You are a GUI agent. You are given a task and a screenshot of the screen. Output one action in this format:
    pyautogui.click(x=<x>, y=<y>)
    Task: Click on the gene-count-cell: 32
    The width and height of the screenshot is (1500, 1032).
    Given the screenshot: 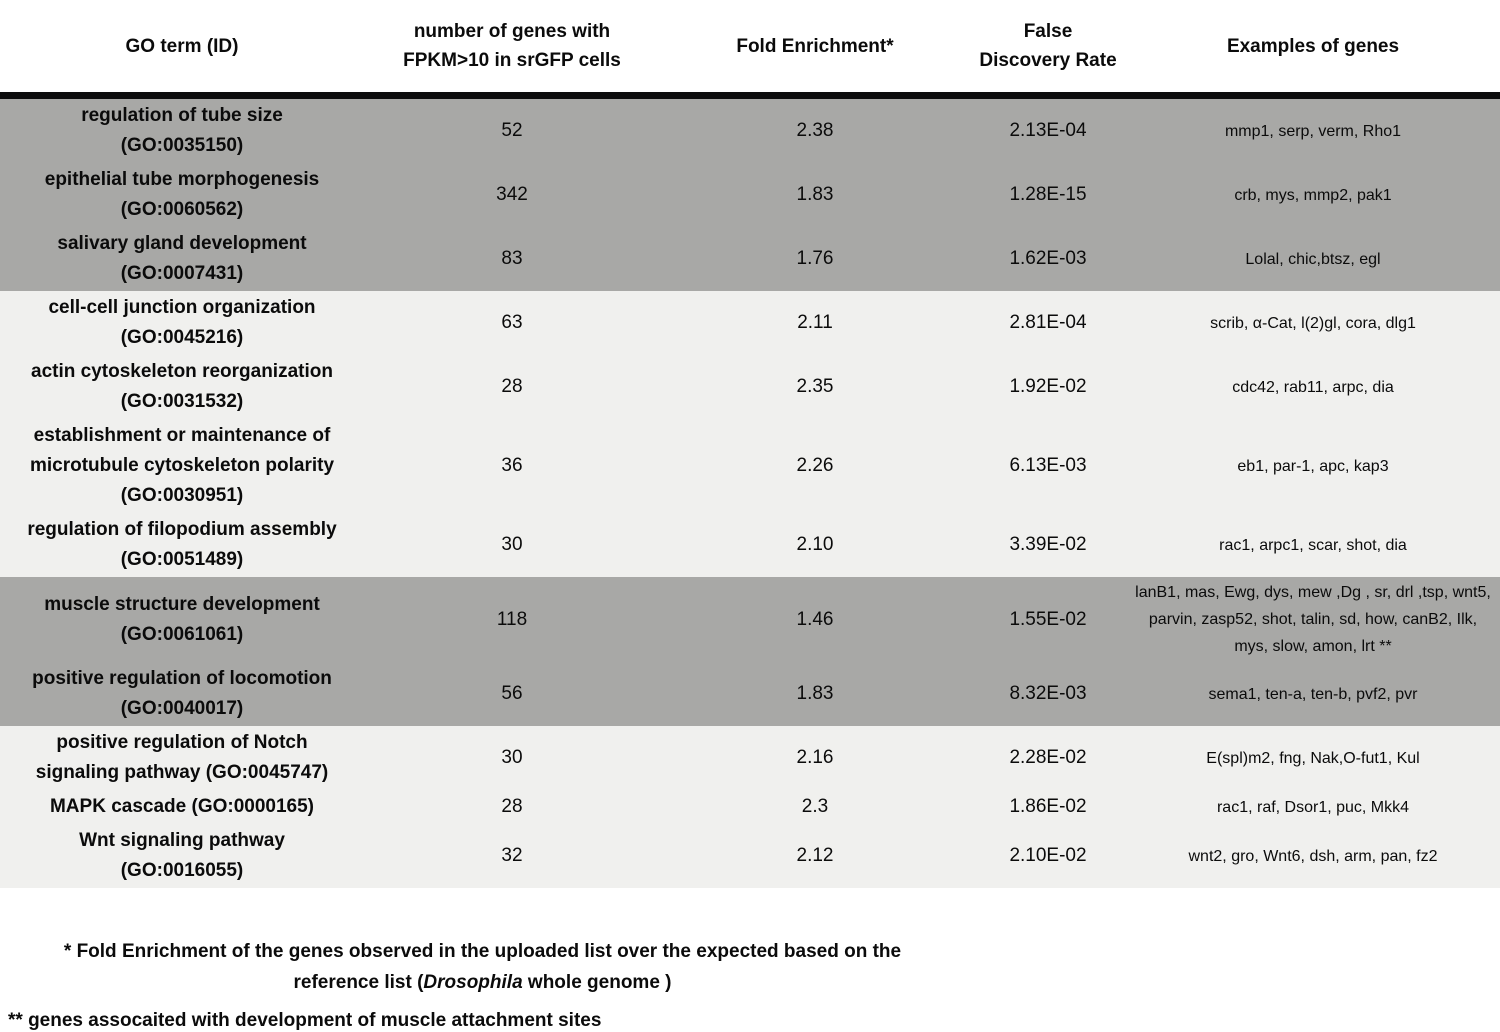 What is the action you would take?
    pyautogui.click(x=512, y=855)
    